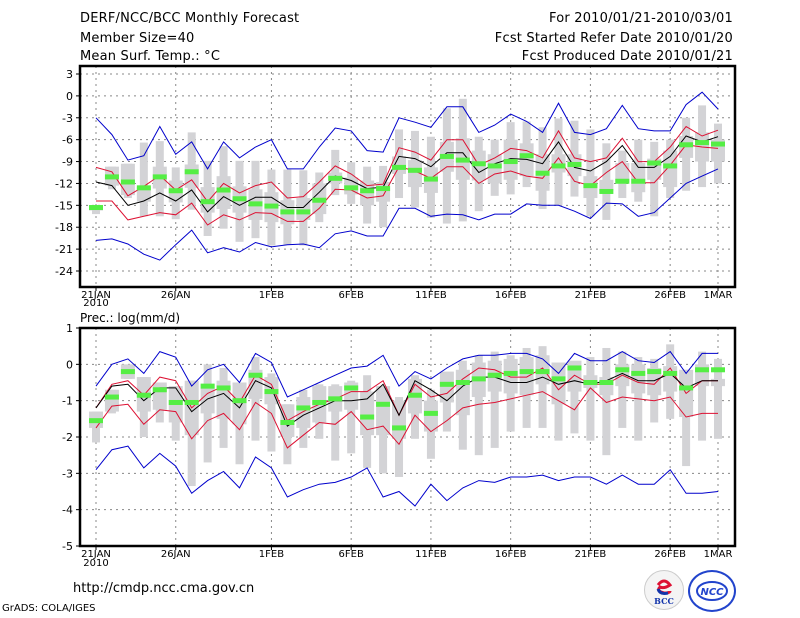 Image resolution: width=800 pixels, height=618 pixels. What do you see at coordinates (67, 401) in the screenshot?
I see `y-tick-label: -1` at bounding box center [67, 401].